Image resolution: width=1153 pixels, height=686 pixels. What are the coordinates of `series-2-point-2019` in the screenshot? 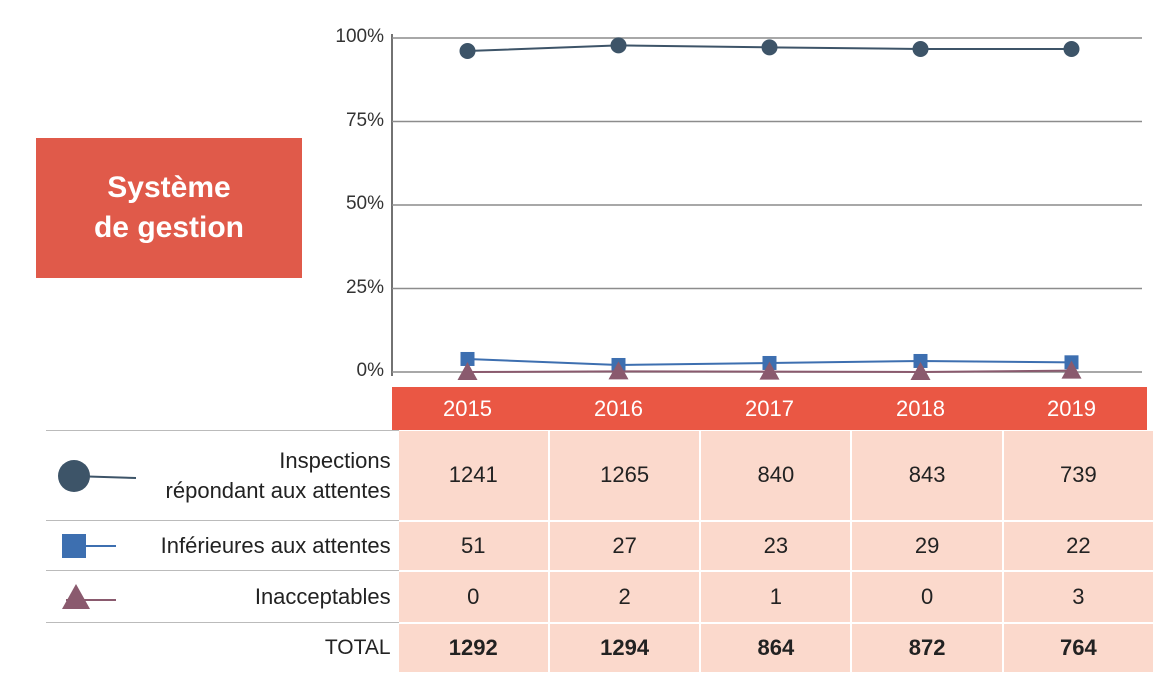 It's located at (1071, 369).